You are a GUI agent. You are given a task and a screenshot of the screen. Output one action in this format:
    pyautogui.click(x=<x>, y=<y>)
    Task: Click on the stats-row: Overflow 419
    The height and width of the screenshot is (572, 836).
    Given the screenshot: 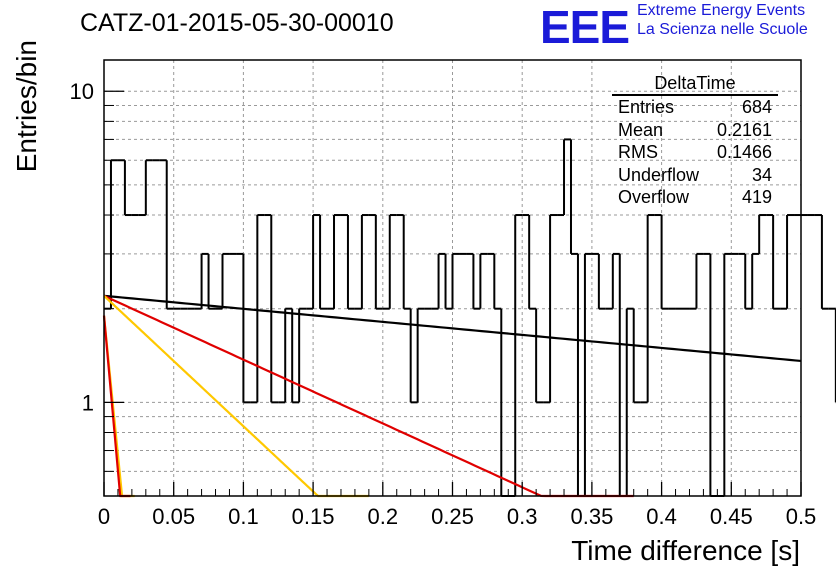 What is the action you would take?
    pyautogui.click(x=695, y=197)
    